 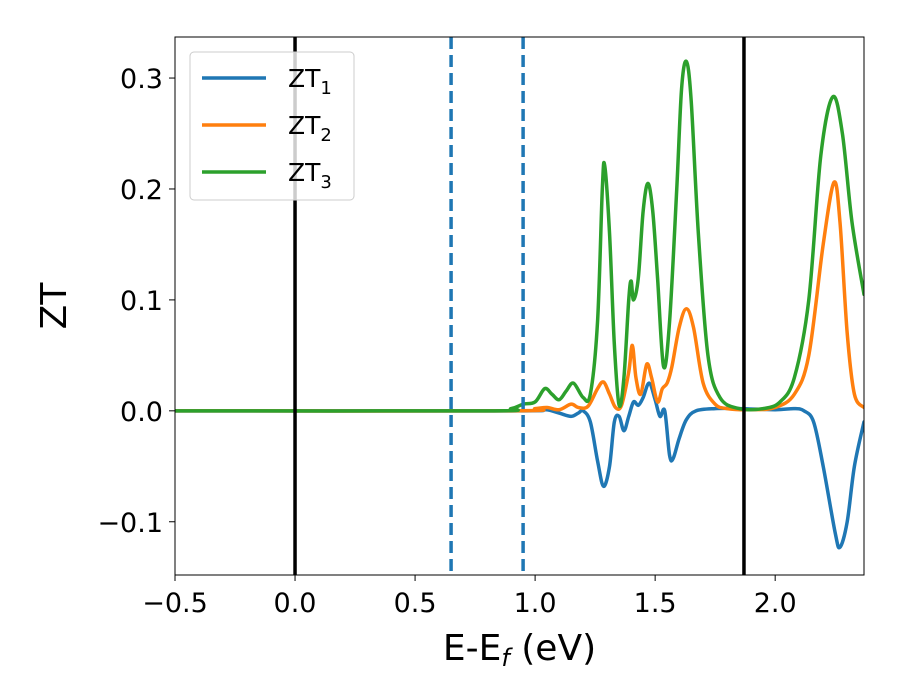 I want to click on legend-label-subscript: 3, so click(x=325, y=182).